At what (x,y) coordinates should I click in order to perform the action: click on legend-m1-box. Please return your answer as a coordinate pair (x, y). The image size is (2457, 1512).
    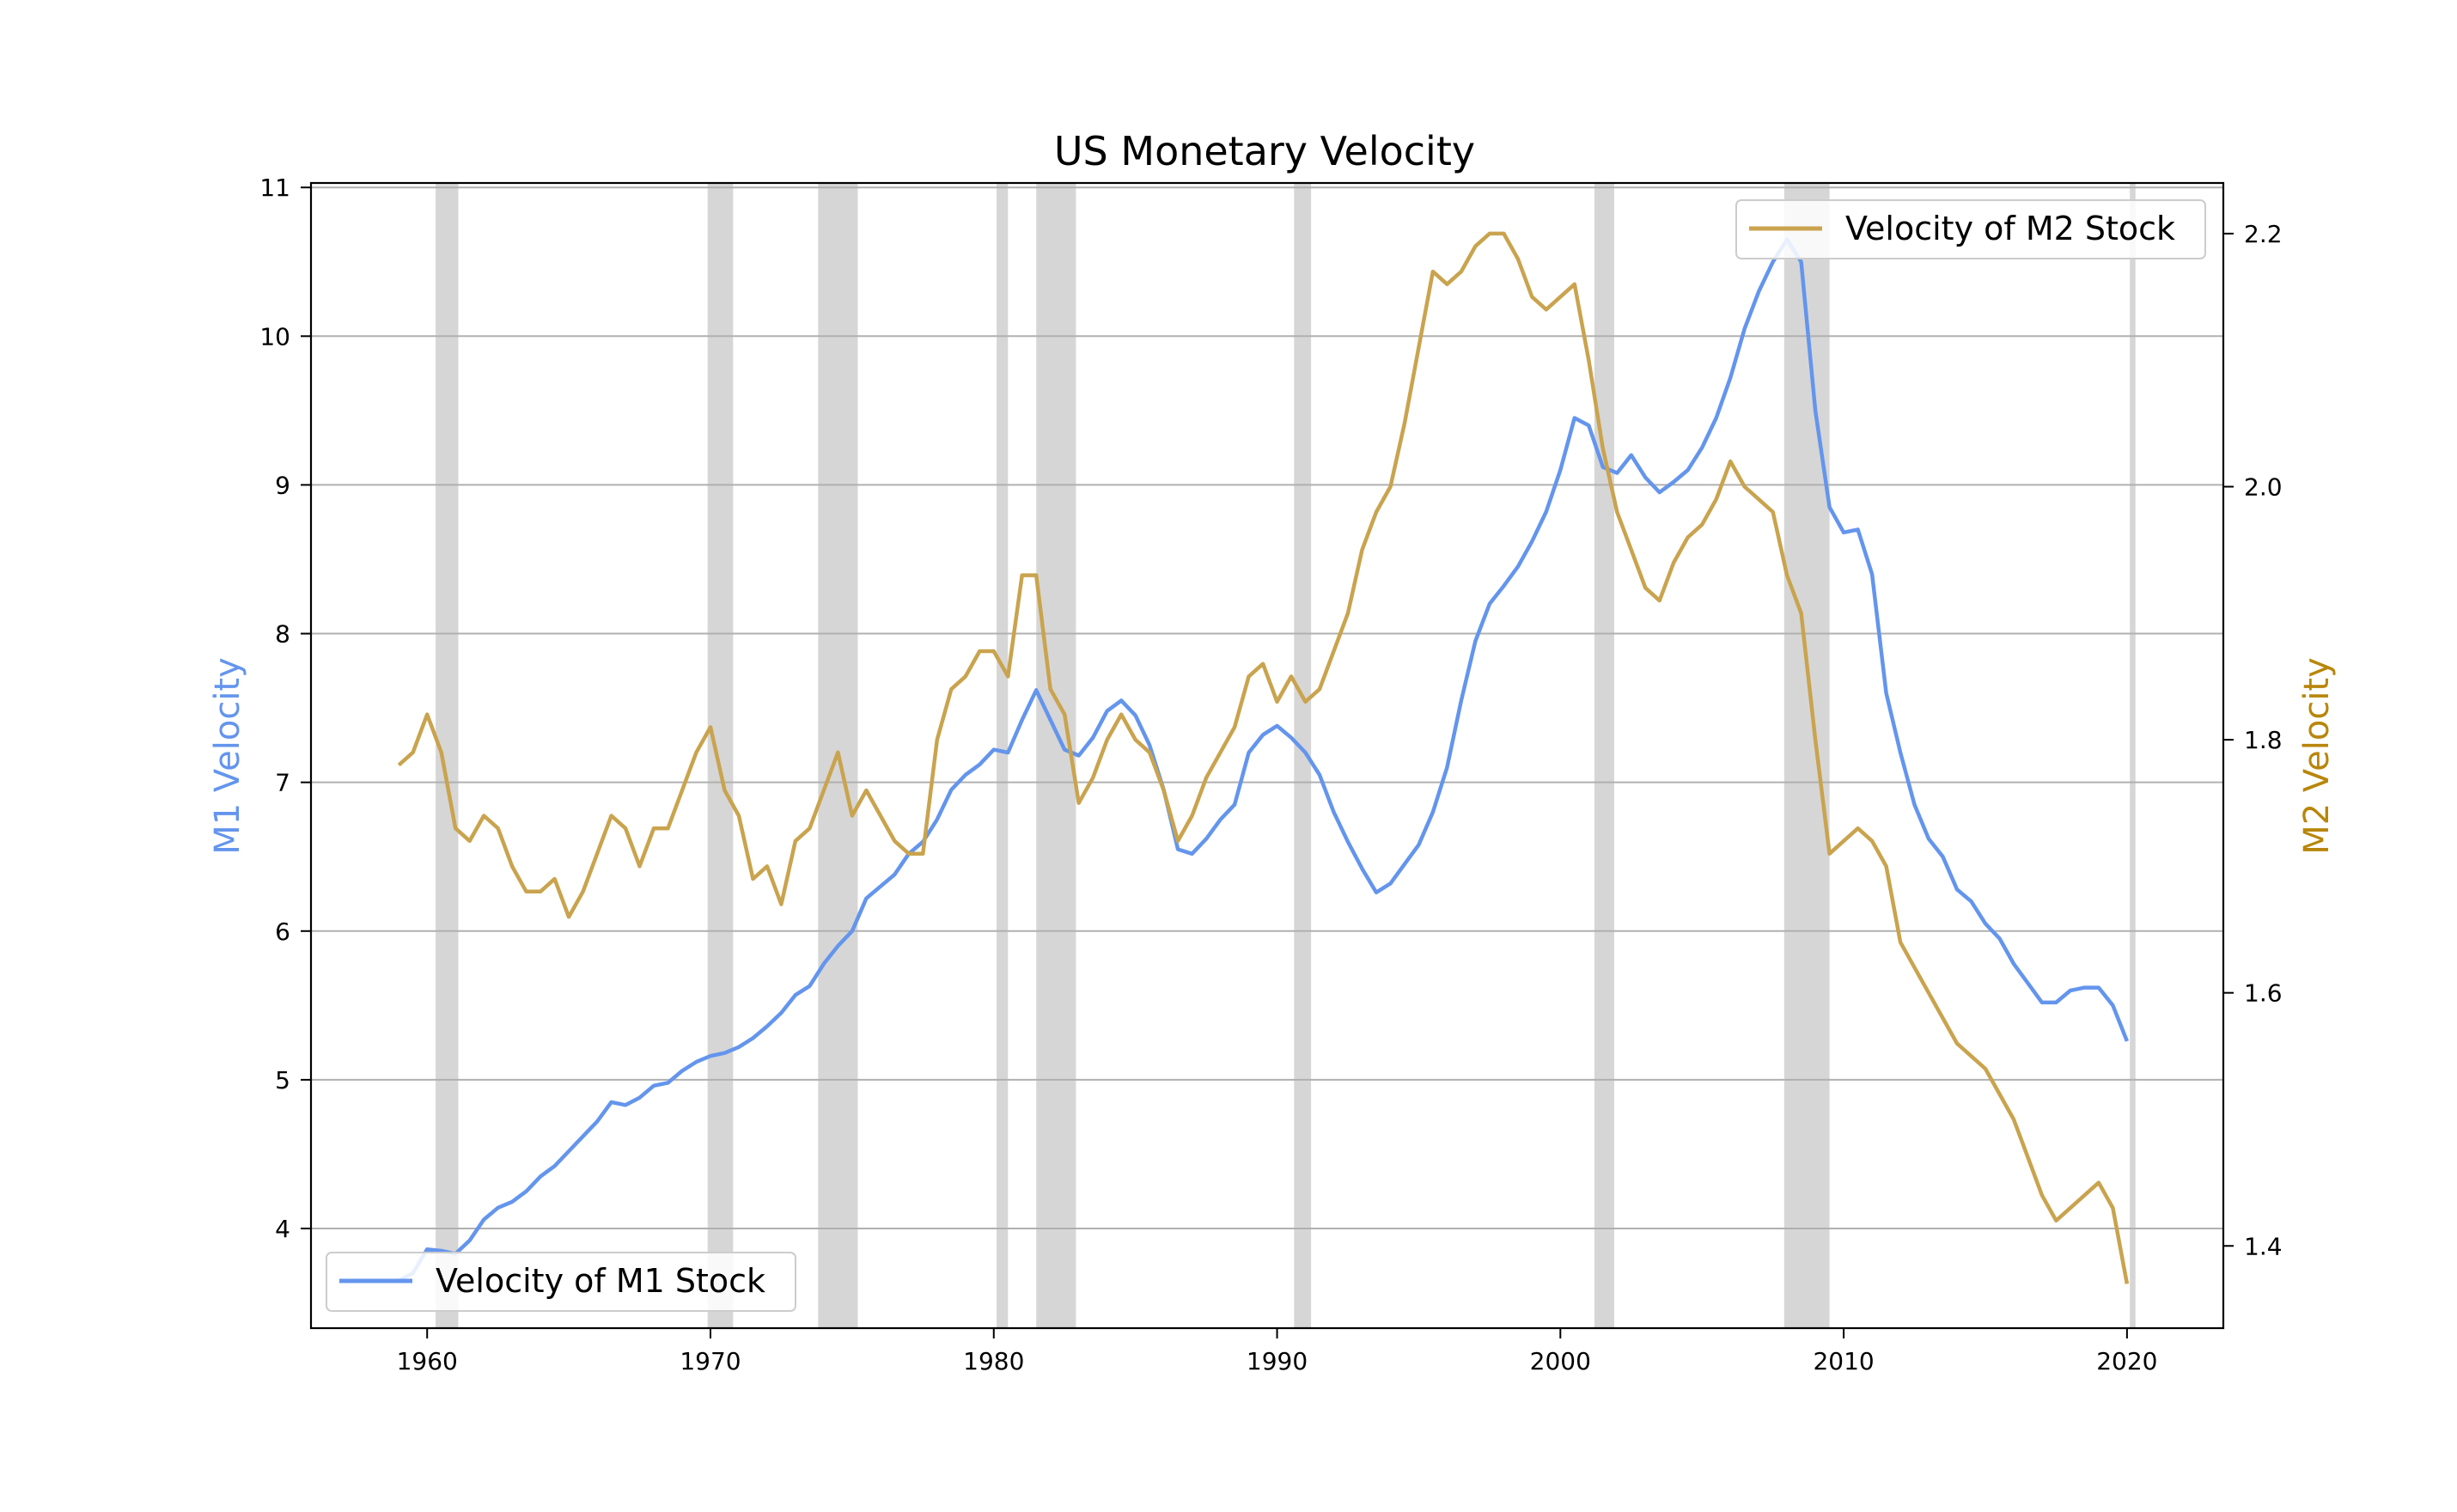
    Looking at the image, I should click on (561, 1282).